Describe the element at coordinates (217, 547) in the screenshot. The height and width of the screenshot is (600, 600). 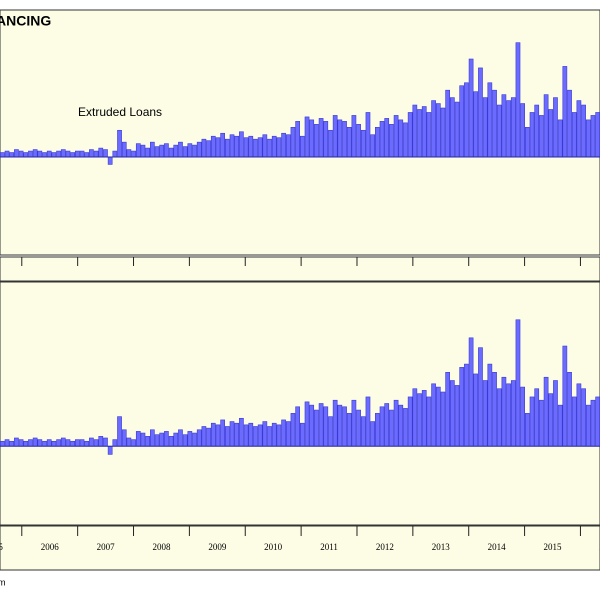
I see `x-tick-label: 2009` at that location.